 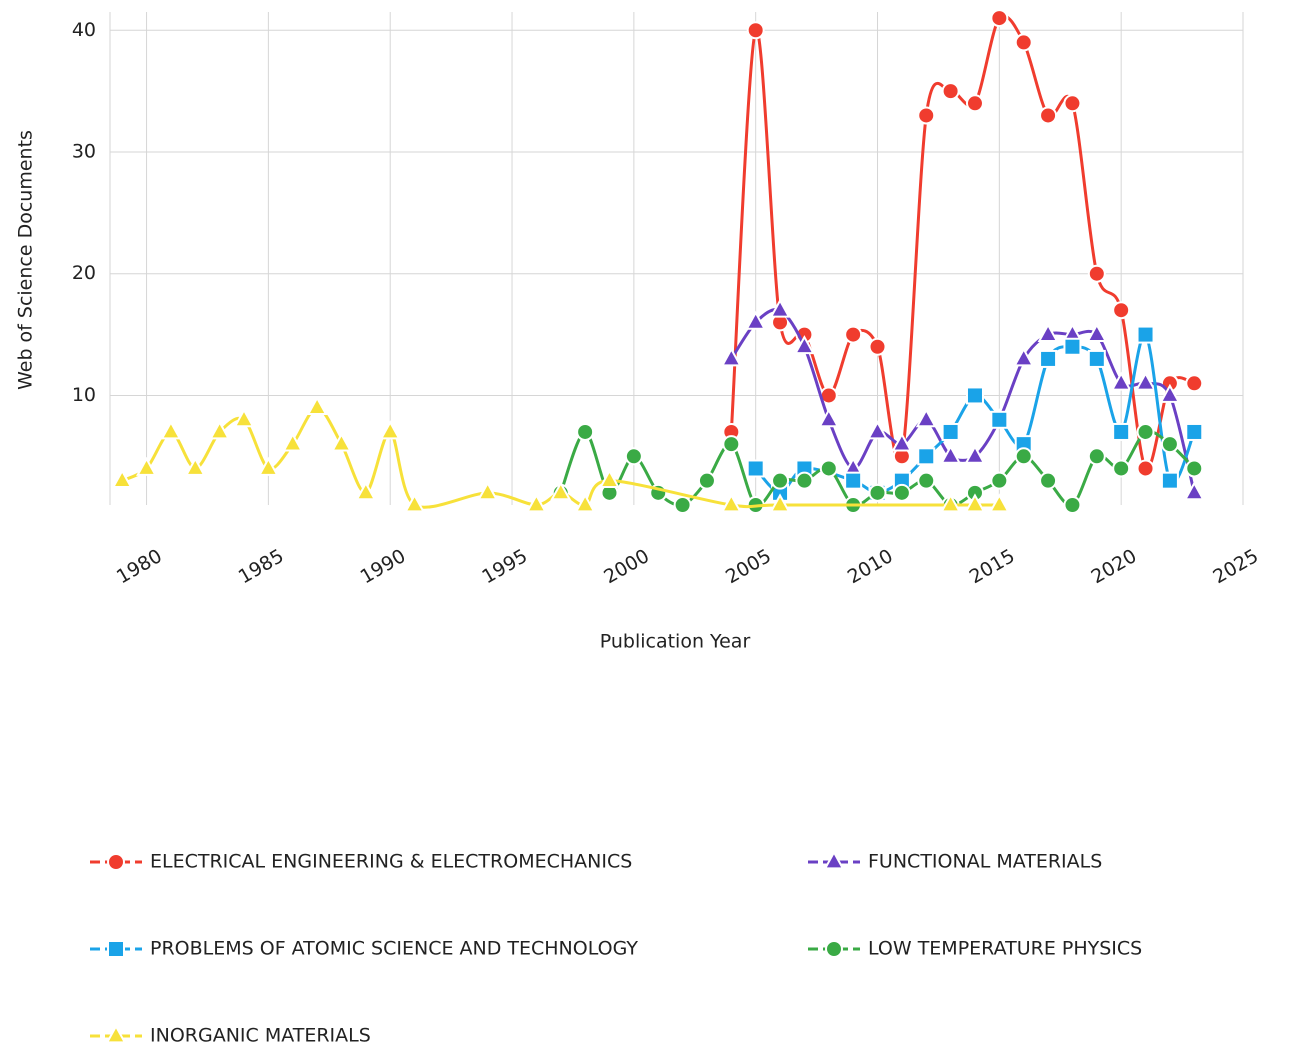 What do you see at coordinates (260, 1036) in the screenshot?
I see `legend-label: INORGANIC MATERIALS` at bounding box center [260, 1036].